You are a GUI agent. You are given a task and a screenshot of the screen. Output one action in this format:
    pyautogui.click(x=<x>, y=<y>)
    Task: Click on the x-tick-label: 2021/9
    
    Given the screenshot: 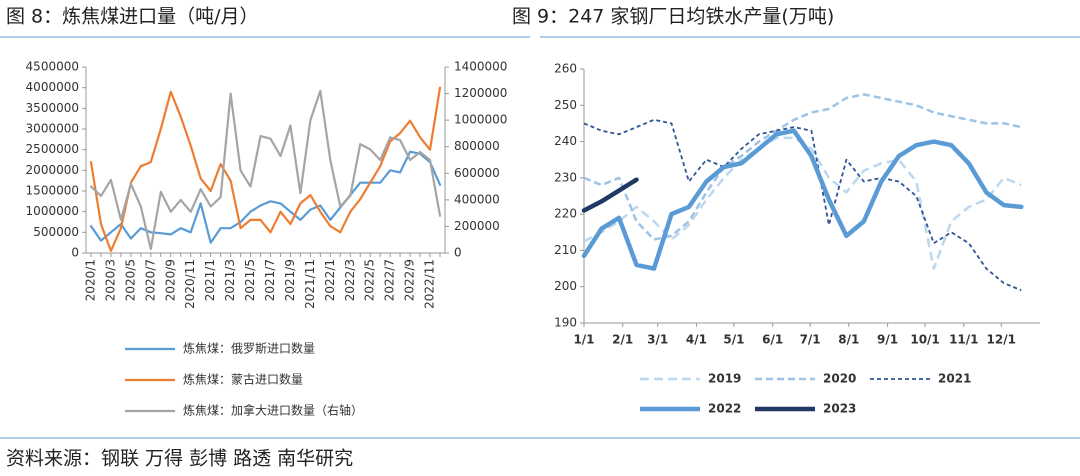 What is the action you would take?
    pyautogui.click(x=290, y=280)
    